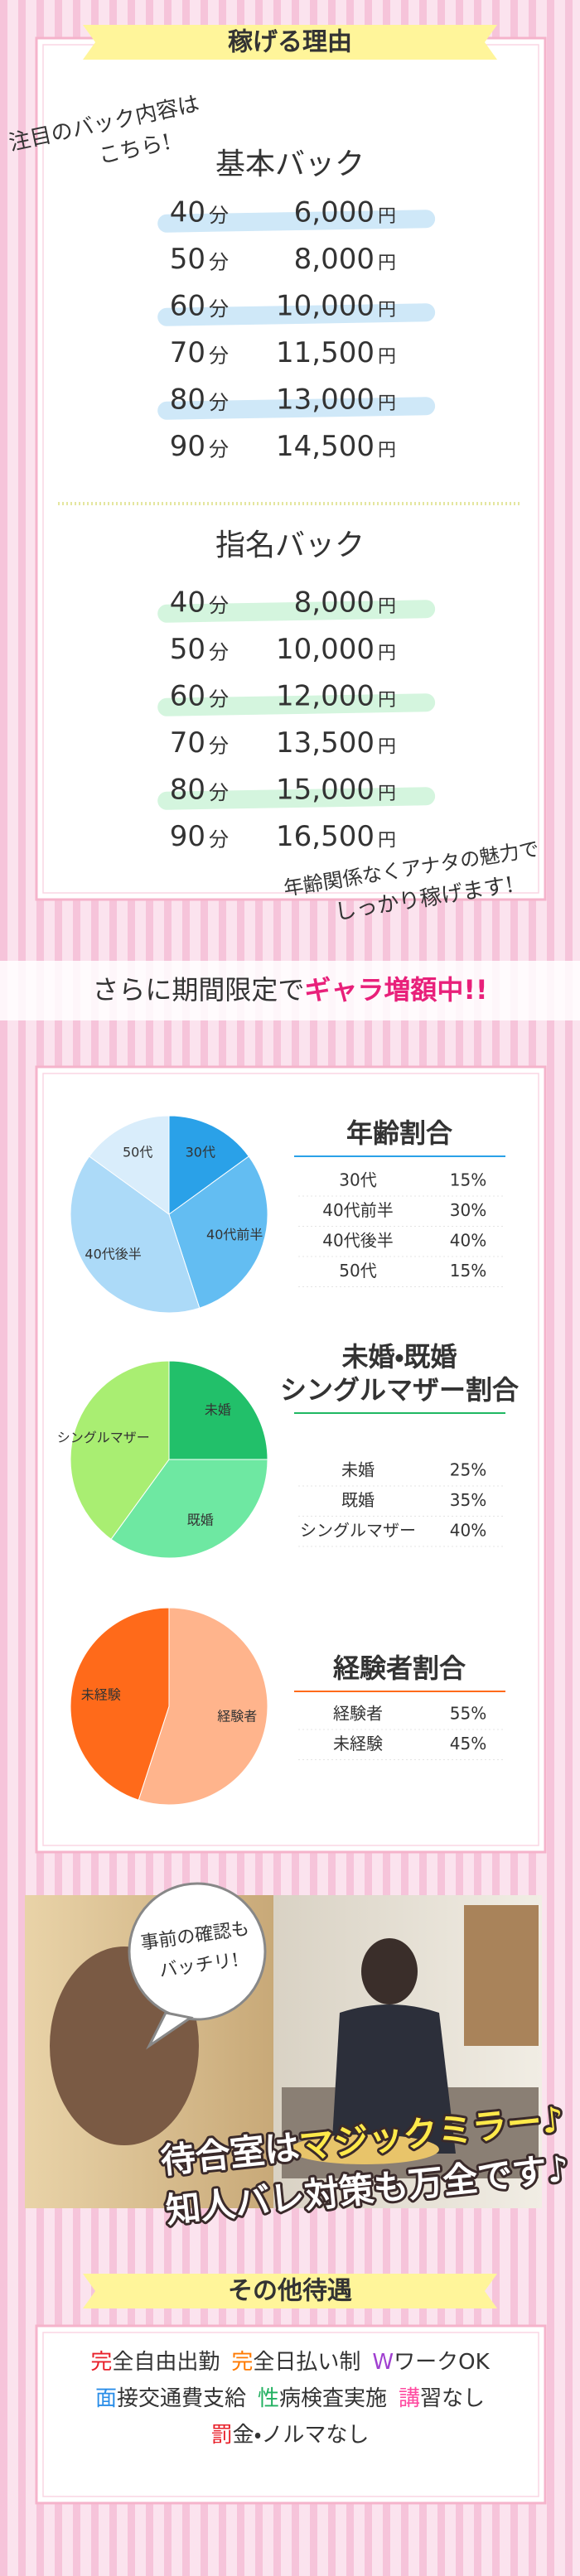 The height and width of the screenshot is (2576, 580). I want to click on ratio-label: 30代, so click(357, 1180).